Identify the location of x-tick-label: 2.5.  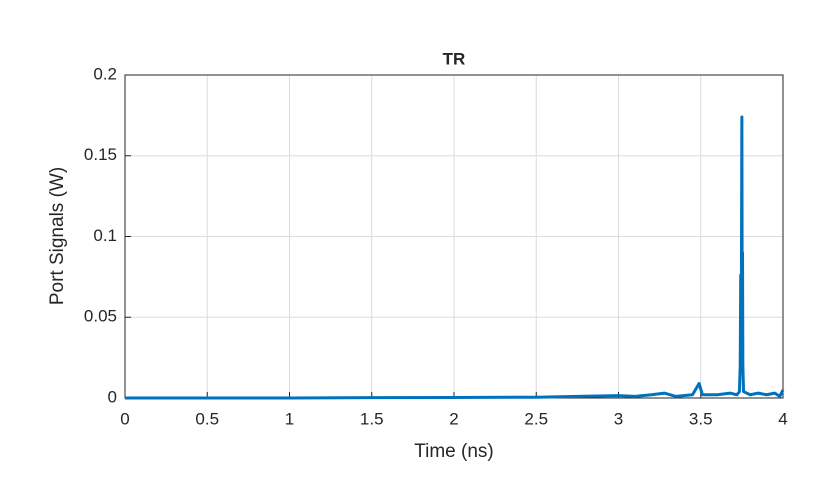
(536, 418).